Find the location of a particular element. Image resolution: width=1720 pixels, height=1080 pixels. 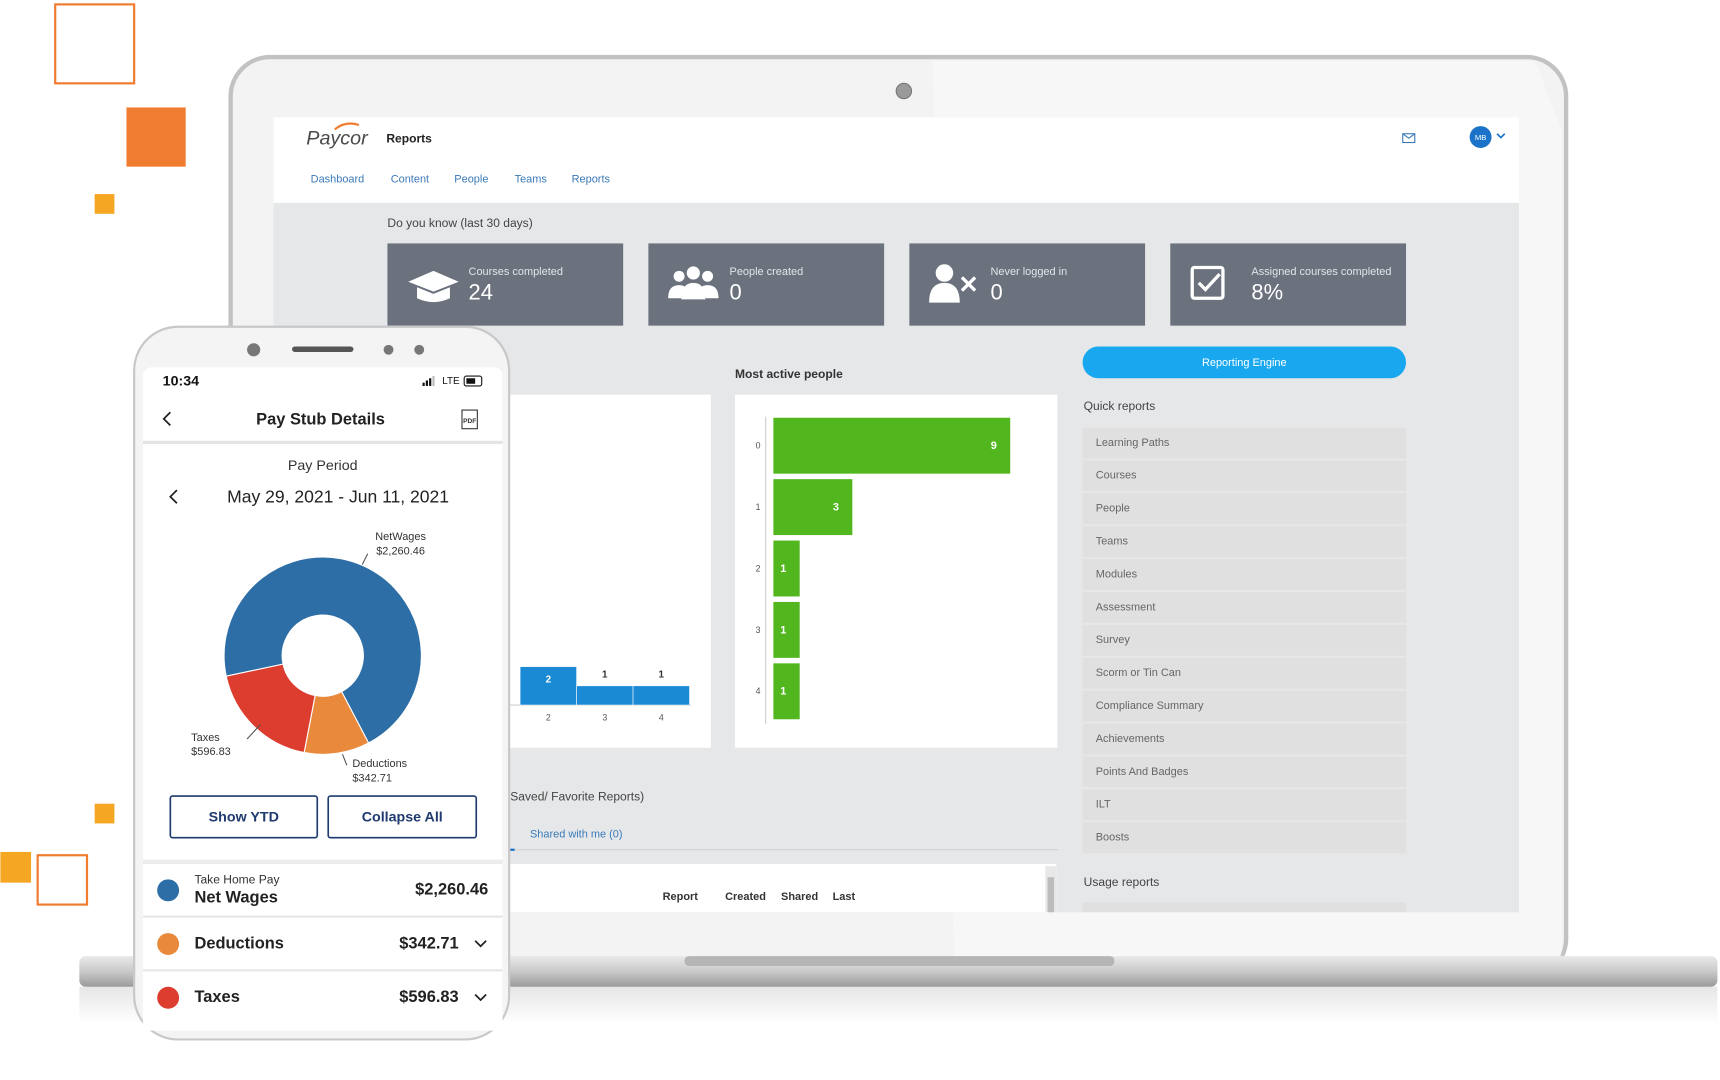

pdf-icon is located at coordinates (469, 419).